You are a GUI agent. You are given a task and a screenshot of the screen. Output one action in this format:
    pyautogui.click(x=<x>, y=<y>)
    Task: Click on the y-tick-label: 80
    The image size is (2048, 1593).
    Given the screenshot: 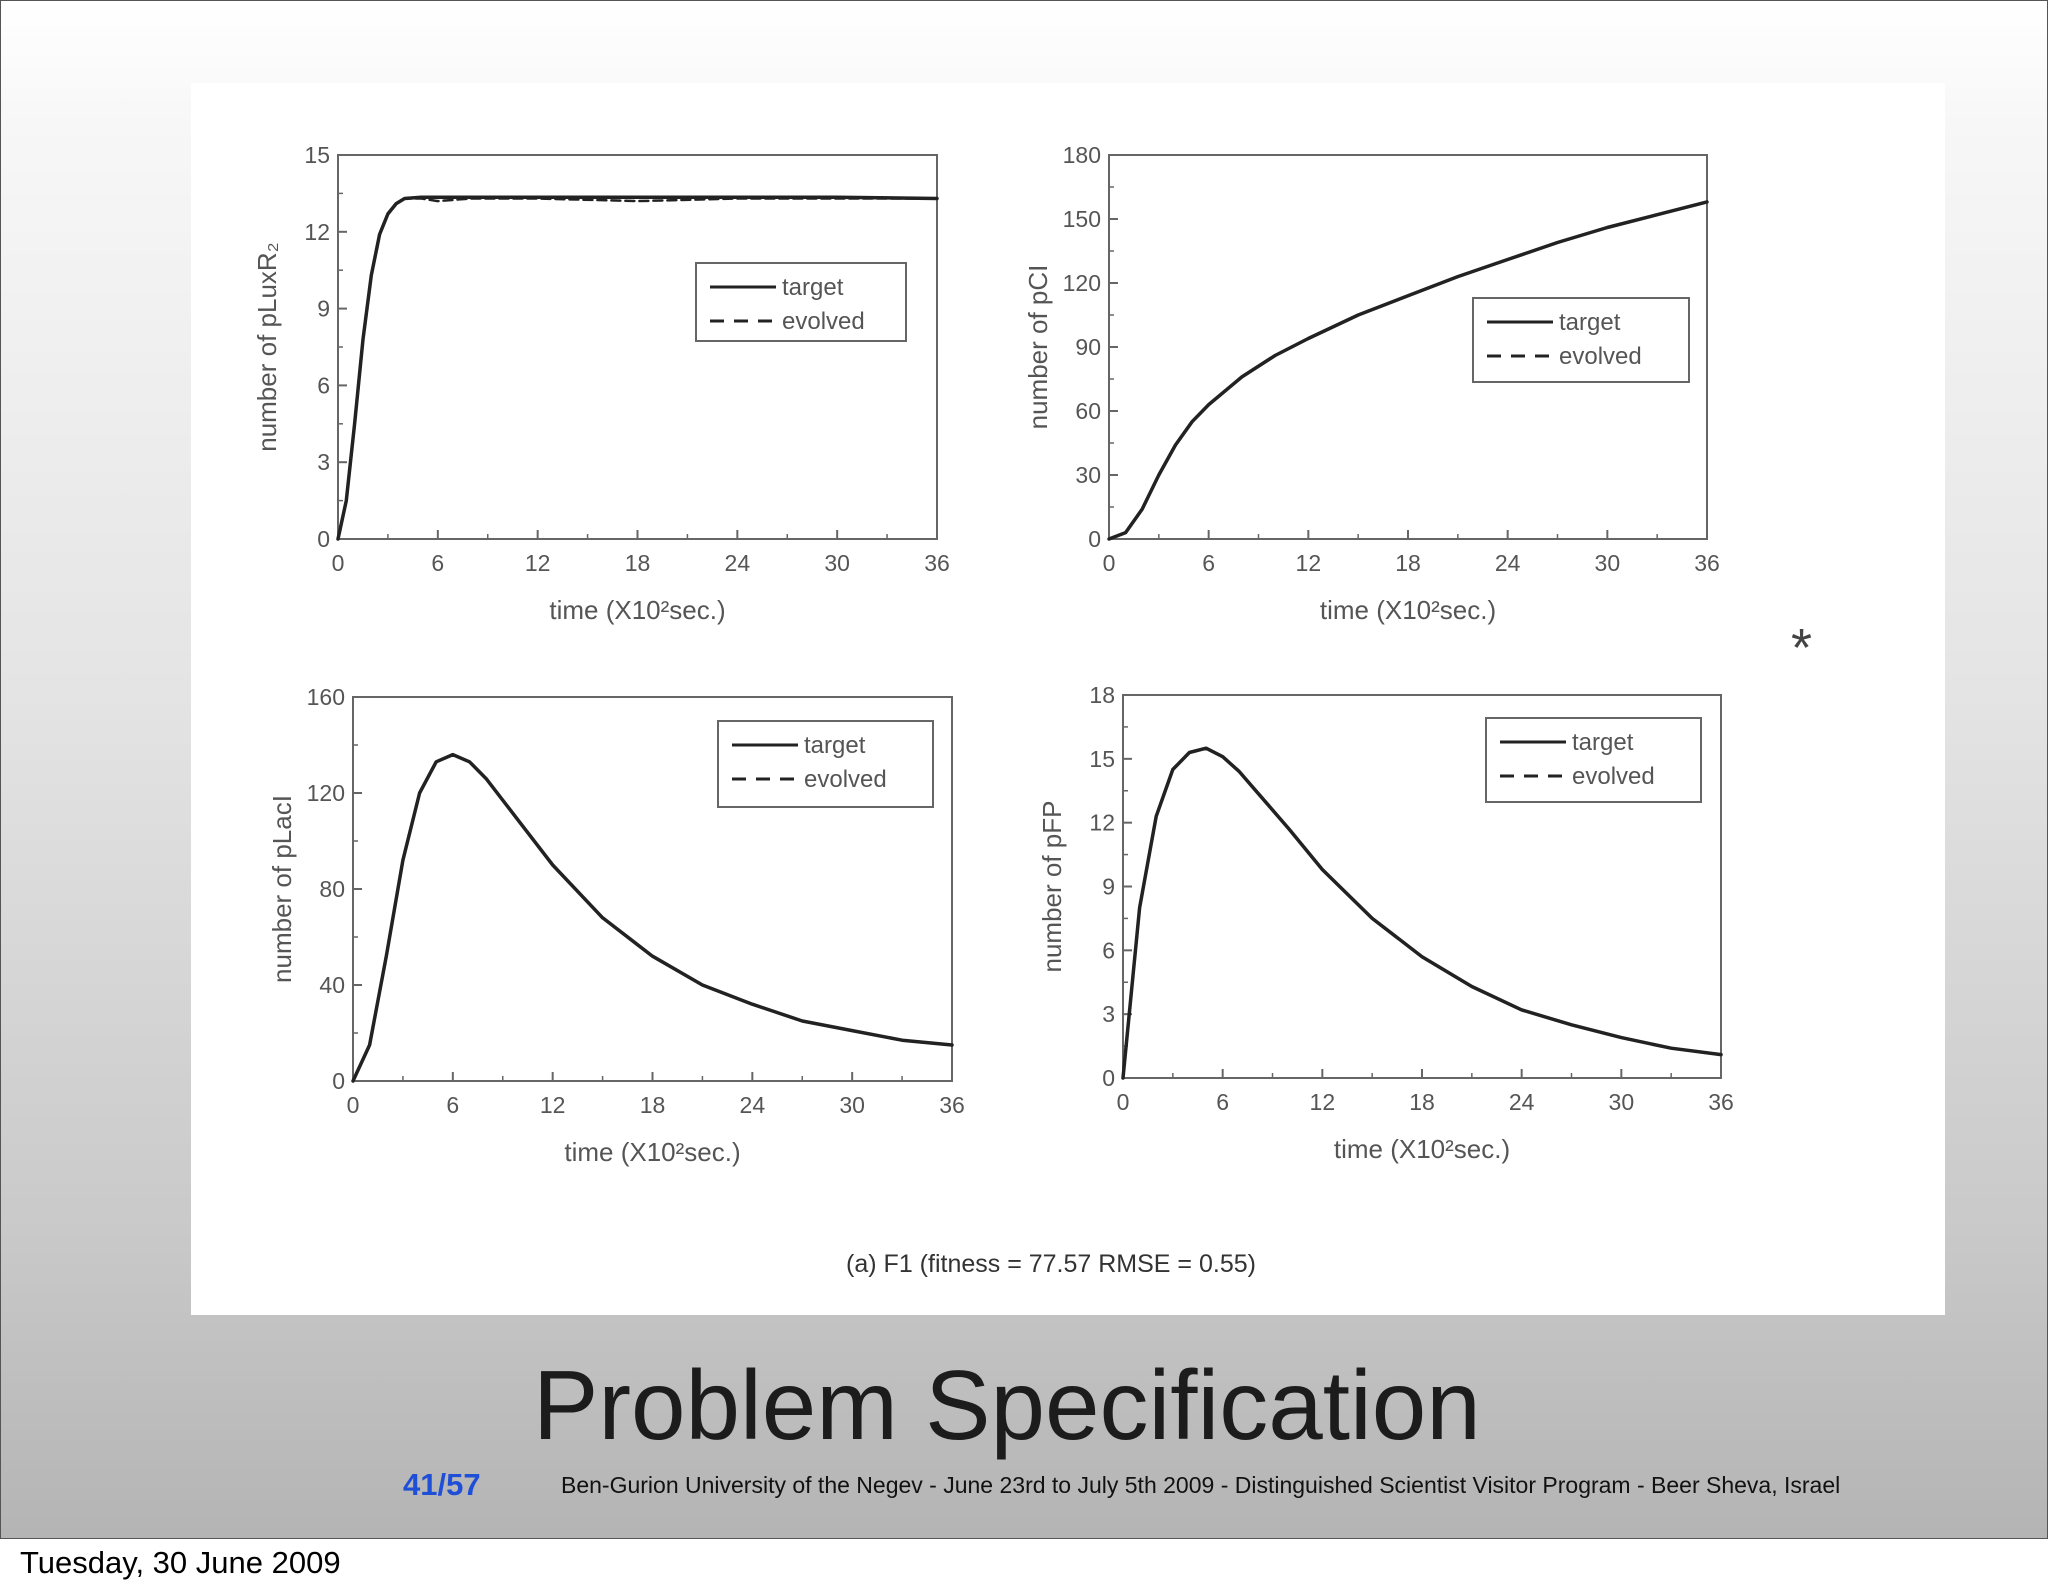 What is the action you would take?
    pyautogui.click(x=332, y=889)
    